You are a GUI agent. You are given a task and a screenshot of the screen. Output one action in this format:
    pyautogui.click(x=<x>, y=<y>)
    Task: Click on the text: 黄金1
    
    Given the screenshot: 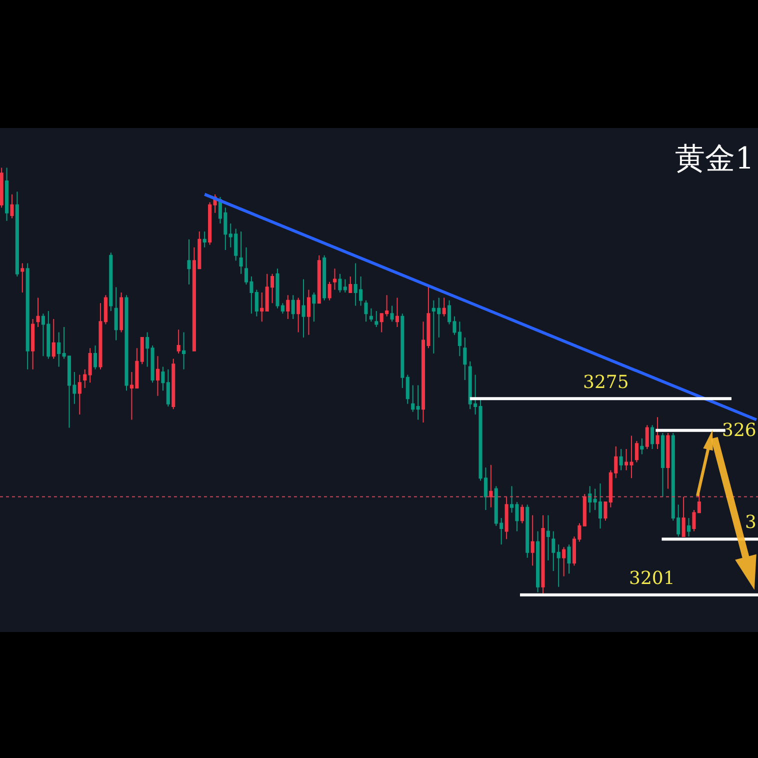 What is the action you would take?
    pyautogui.click(x=714, y=159)
    